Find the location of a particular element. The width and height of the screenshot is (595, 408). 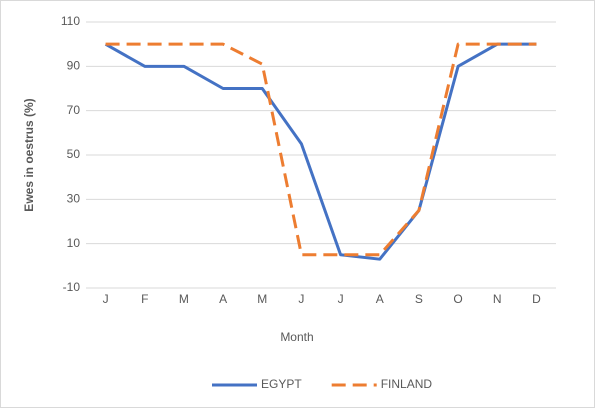

legend-label: FINLAND is located at coordinates (407, 384).